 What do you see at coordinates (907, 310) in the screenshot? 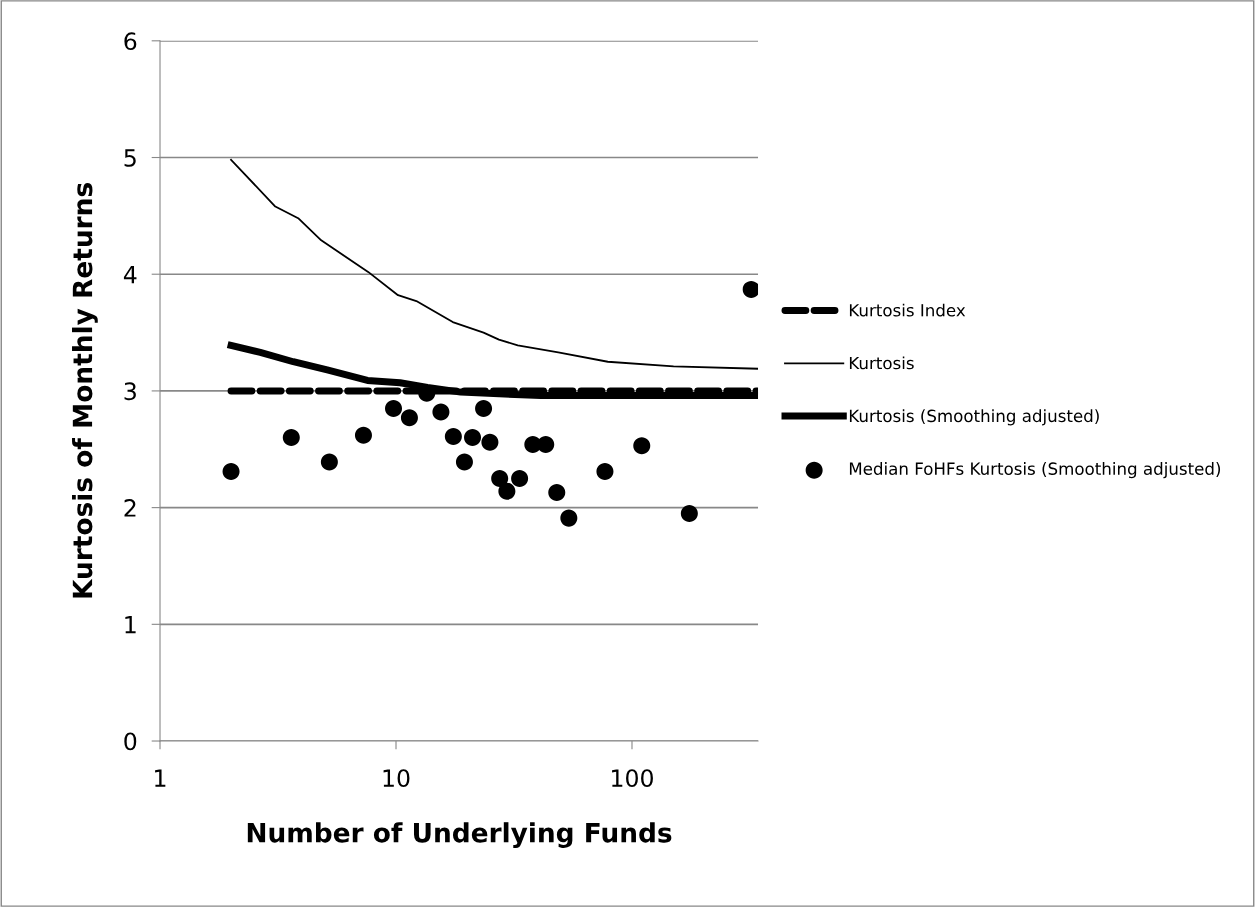
I see `legend-label: Kurtosis Index` at bounding box center [907, 310].